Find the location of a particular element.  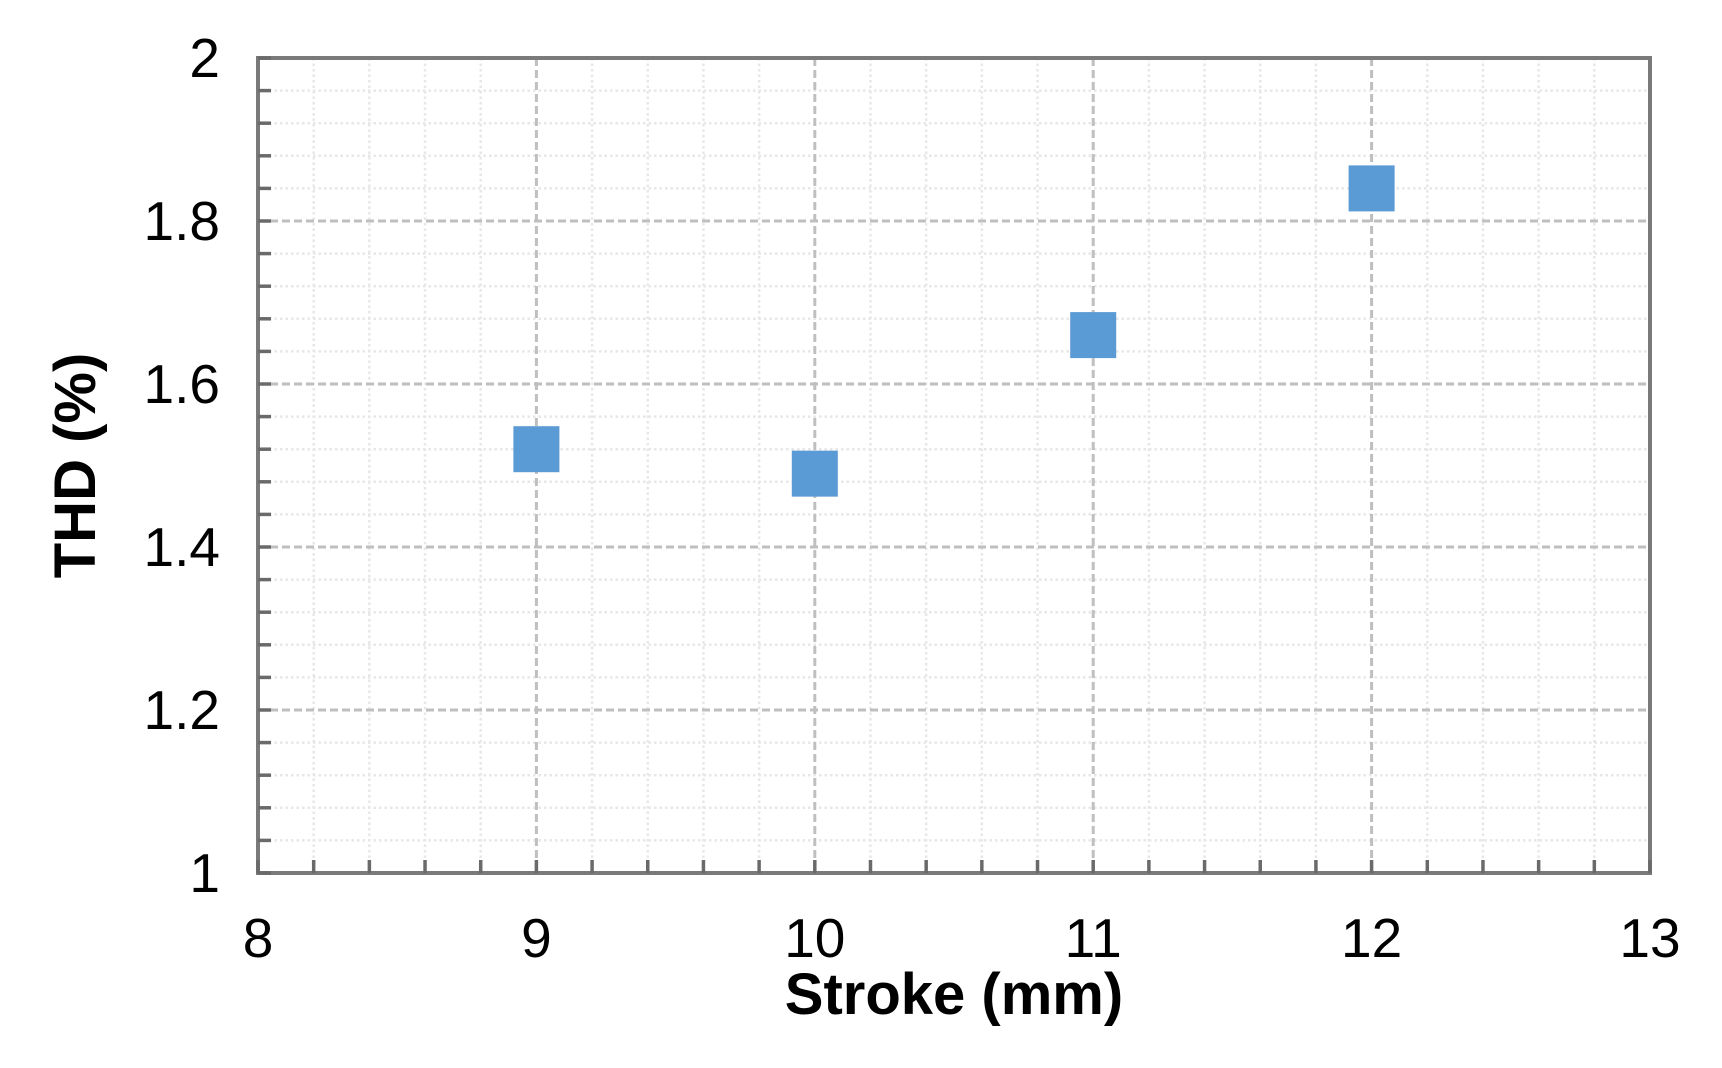

y-tick-label: 1 is located at coordinates (204, 873).